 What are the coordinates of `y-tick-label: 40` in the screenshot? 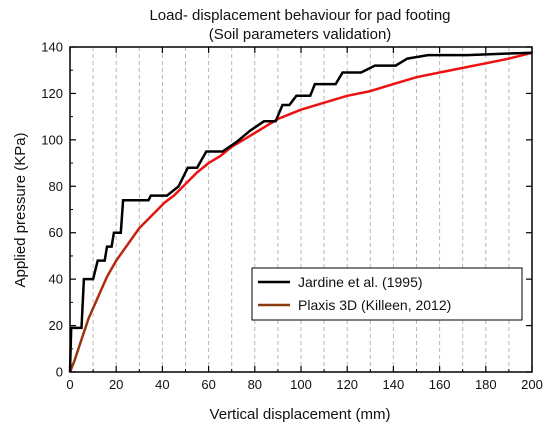 It's located at (56, 279).